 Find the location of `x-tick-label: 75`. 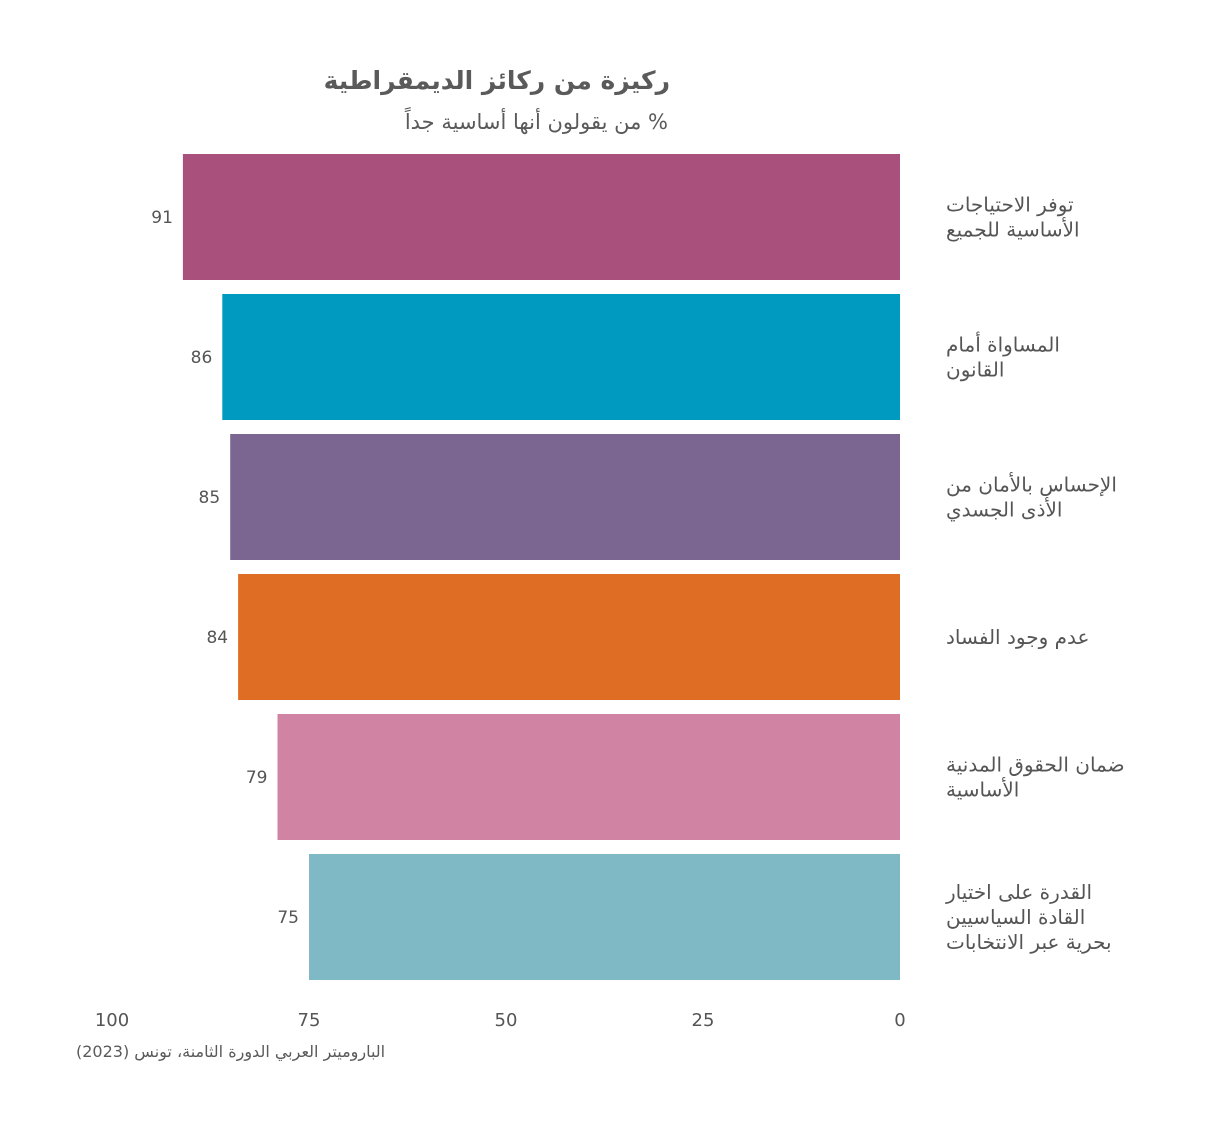

x-tick-label: 75 is located at coordinates (309, 1020).